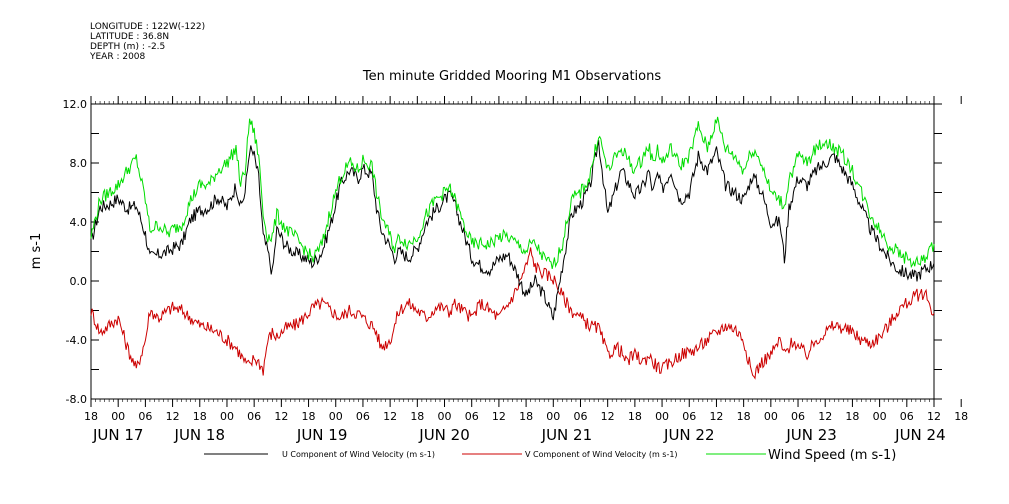  Describe the element at coordinates (358, 454) in the screenshot. I see `legend-u-label: U Component of Wind Velocity (m s-1)` at that location.